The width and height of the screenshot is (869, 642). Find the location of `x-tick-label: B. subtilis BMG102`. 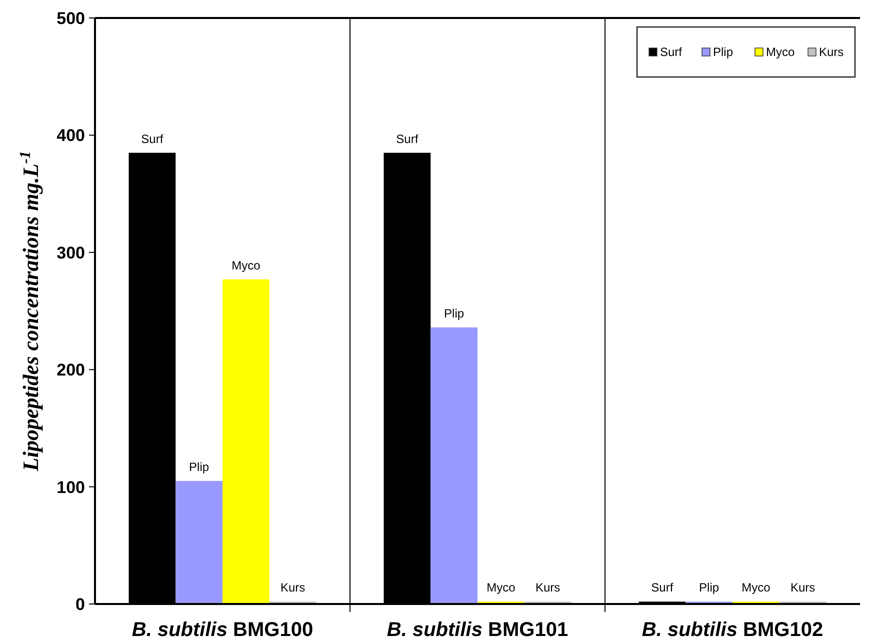

x-tick-label: B. subtilis BMG102 is located at coordinates (733, 630).